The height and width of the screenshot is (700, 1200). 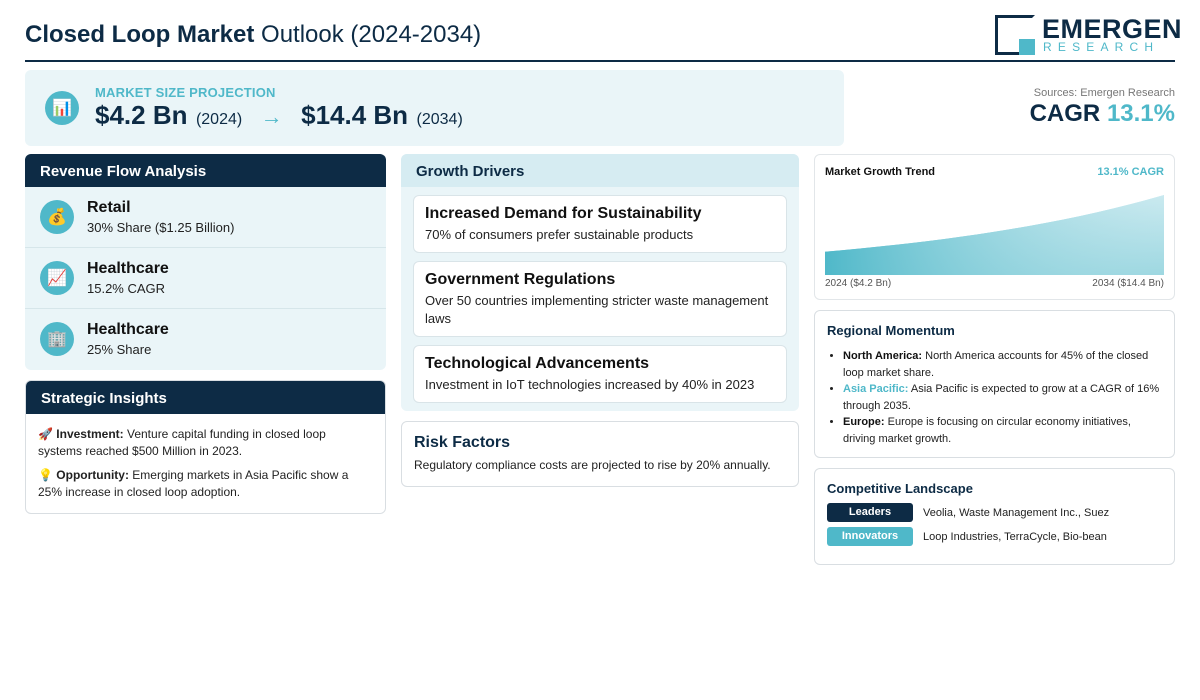 I want to click on revenue-flow-heading: Revenue Flow Analysis, so click(x=205, y=170).